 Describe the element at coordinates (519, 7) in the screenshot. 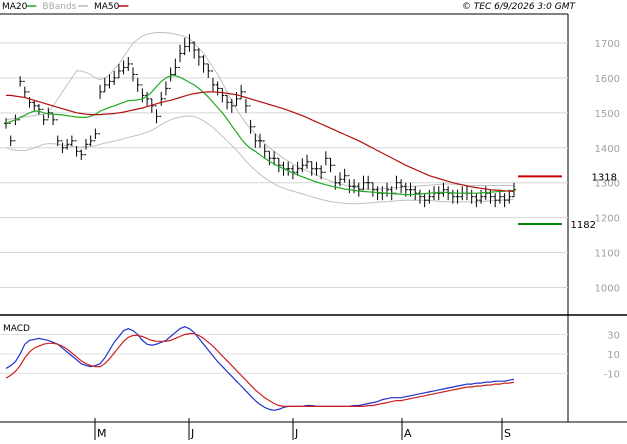

I see `source-text: © TEC 6/9/2026 3:0 GMT` at that location.